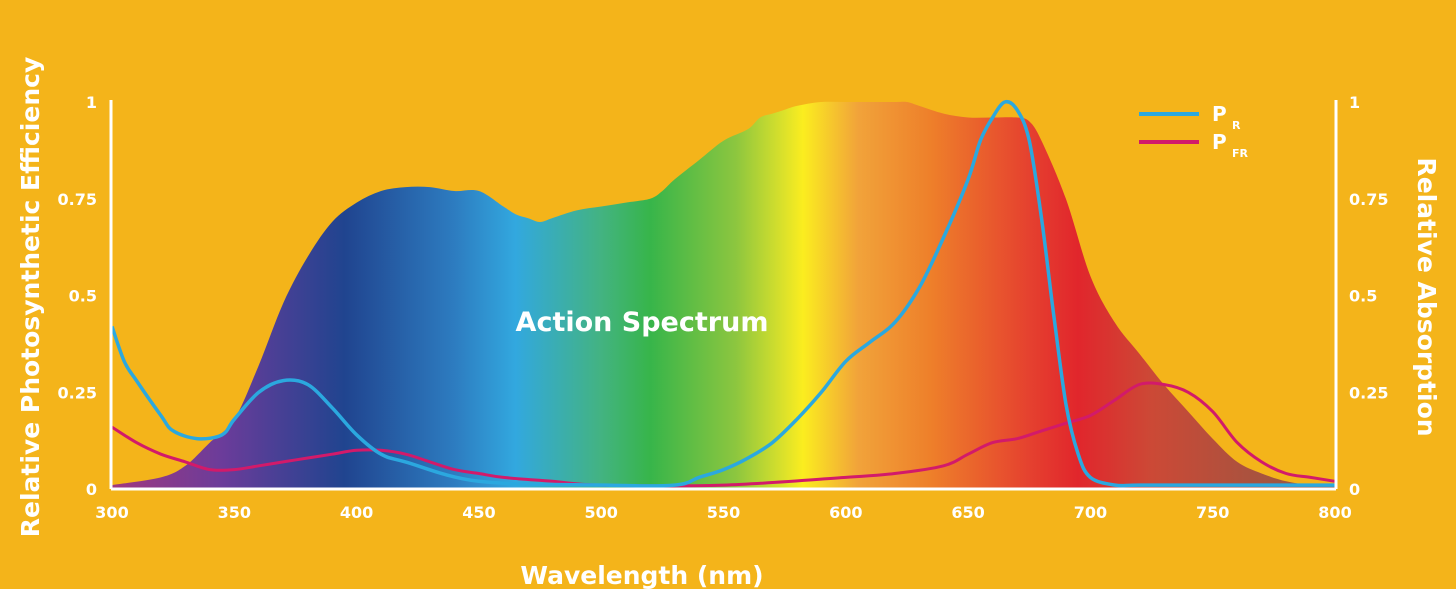 The image size is (1456, 589). I want to click on y-tick-labels-right: 0 0.25 0.5 0.75 1, so click(1368, 296).